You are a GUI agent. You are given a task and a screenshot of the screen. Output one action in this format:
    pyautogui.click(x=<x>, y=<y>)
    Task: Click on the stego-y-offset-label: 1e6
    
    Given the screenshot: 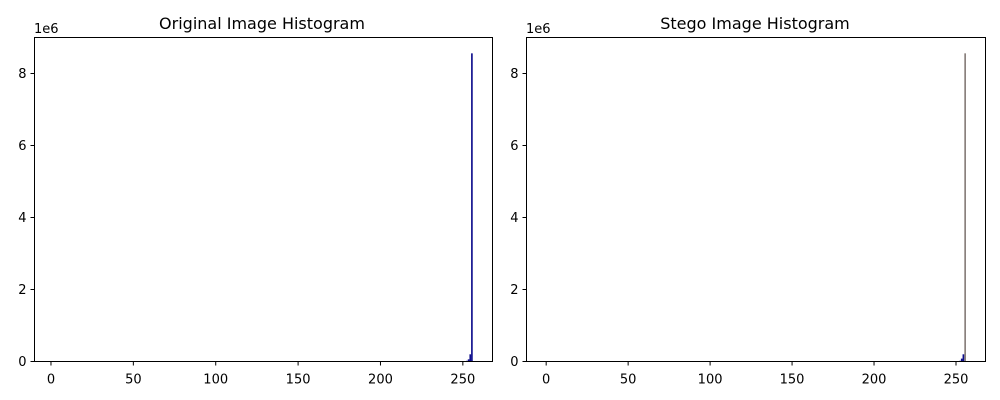 What is the action you would take?
    pyautogui.click(x=538, y=29)
    